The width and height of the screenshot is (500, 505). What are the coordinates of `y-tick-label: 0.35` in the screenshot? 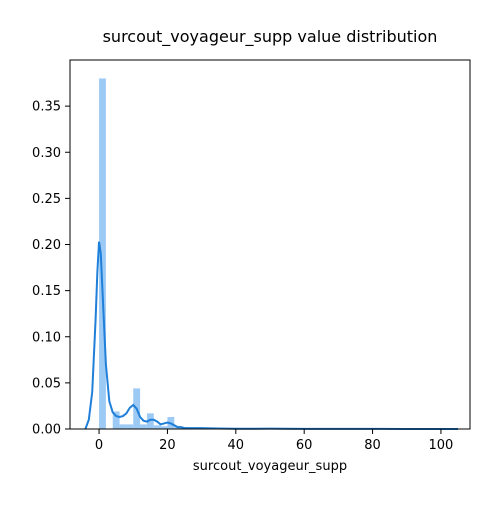 It's located at (46, 107).